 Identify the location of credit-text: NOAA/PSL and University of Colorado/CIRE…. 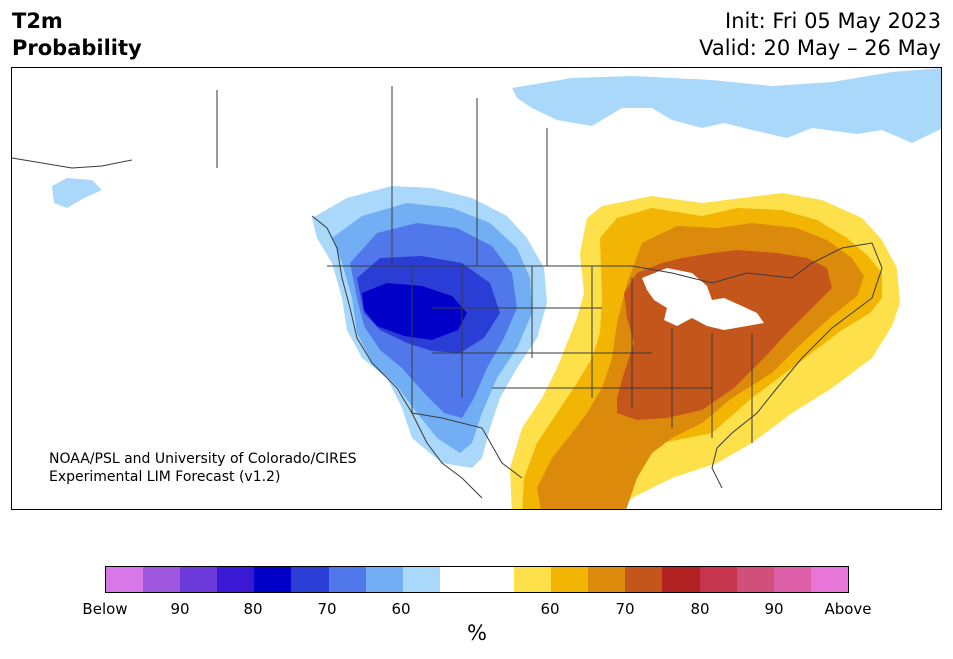
(203, 468).